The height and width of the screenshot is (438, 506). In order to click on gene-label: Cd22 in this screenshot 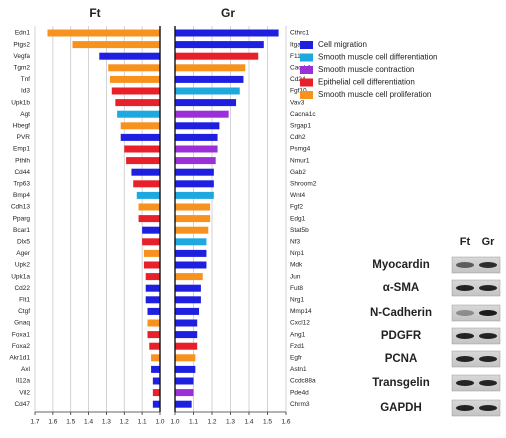, I will do `click(22, 288)`.